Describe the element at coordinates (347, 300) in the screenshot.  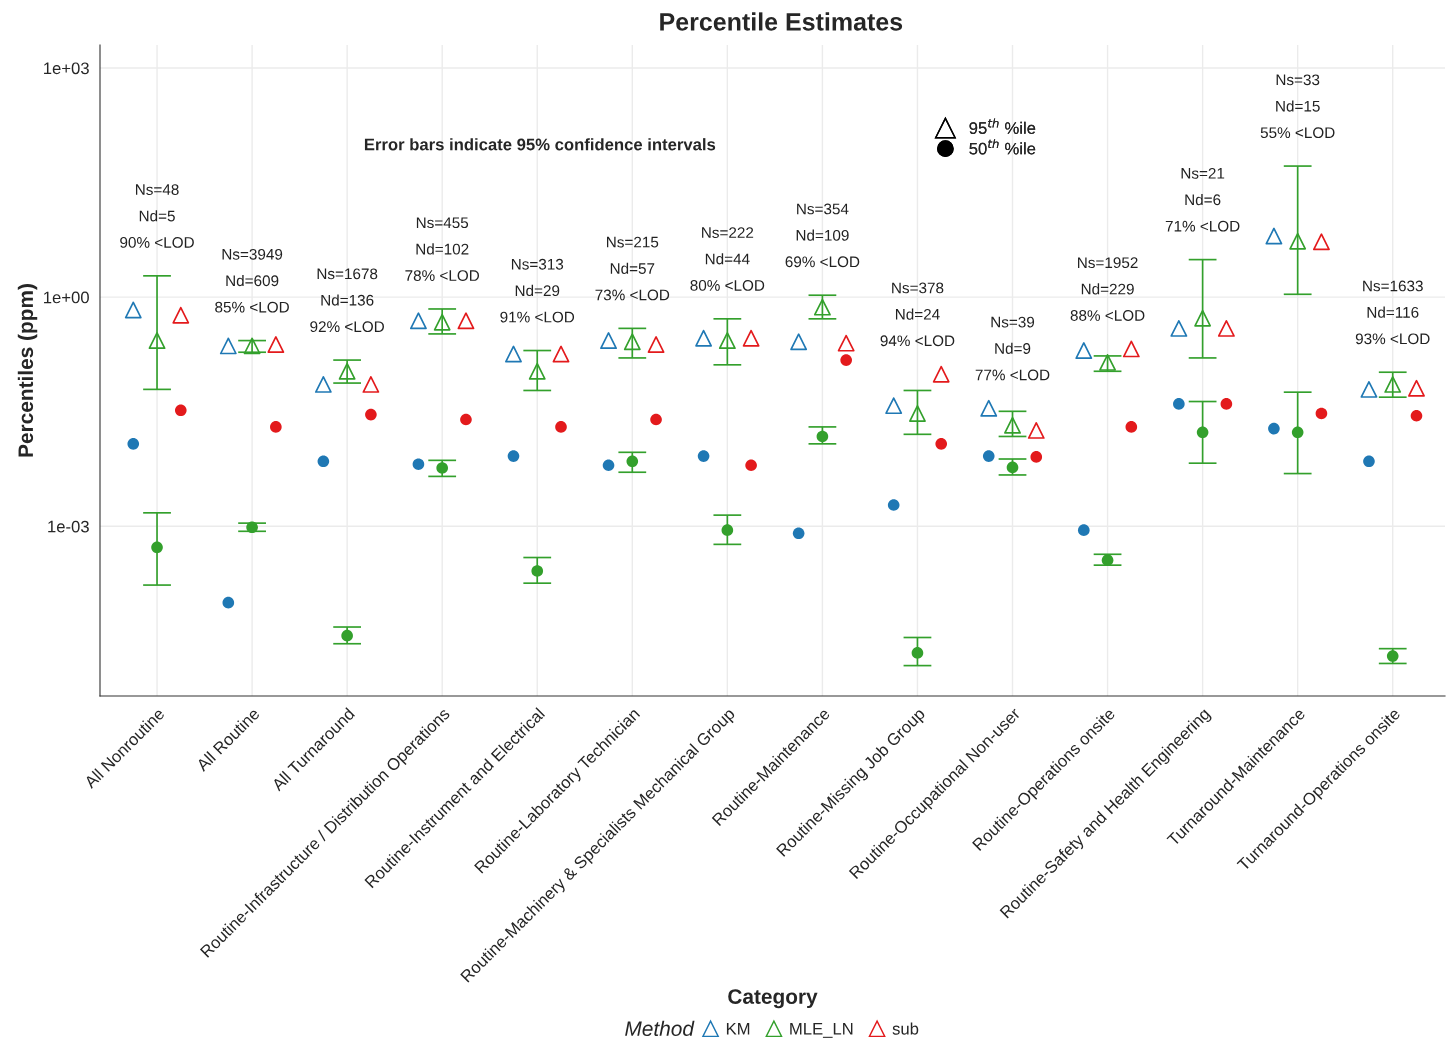
I see `annotation: Ns=1678 Nd=136 92% <LOD` at that location.